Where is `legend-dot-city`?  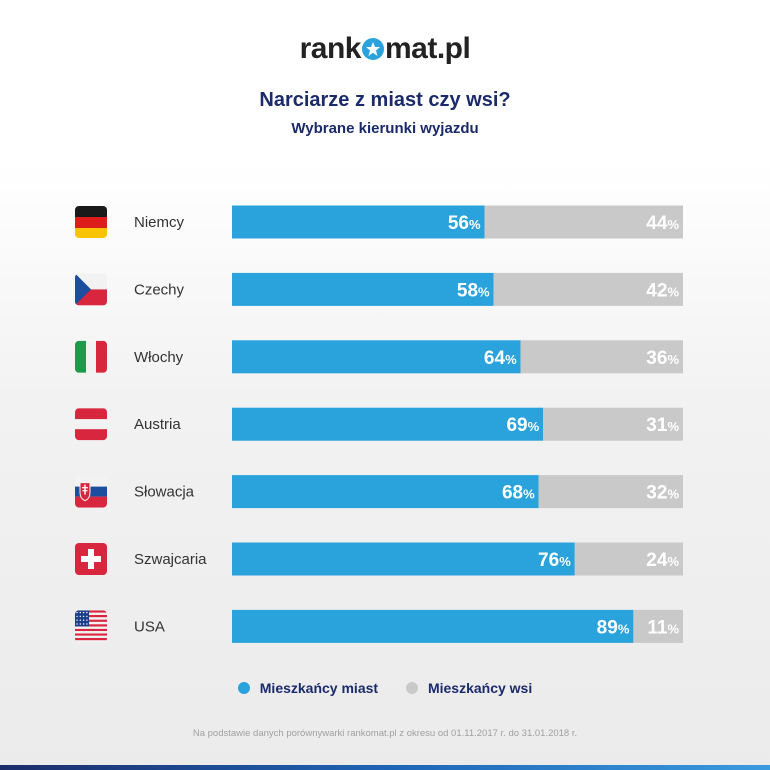 legend-dot-city is located at coordinates (243, 688).